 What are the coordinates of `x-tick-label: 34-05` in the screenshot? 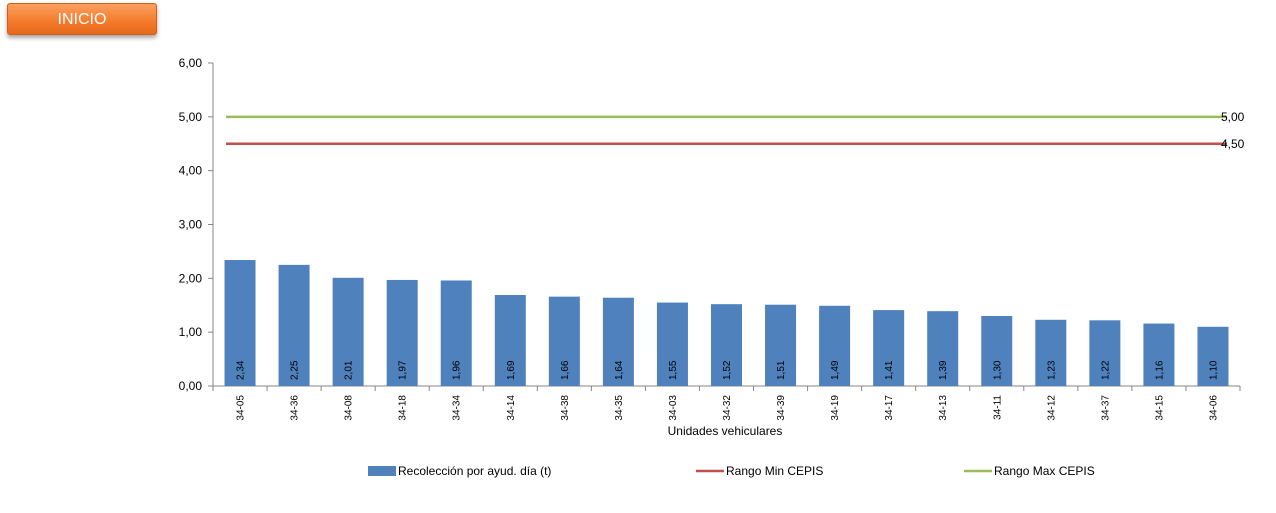 It's located at (241, 408).